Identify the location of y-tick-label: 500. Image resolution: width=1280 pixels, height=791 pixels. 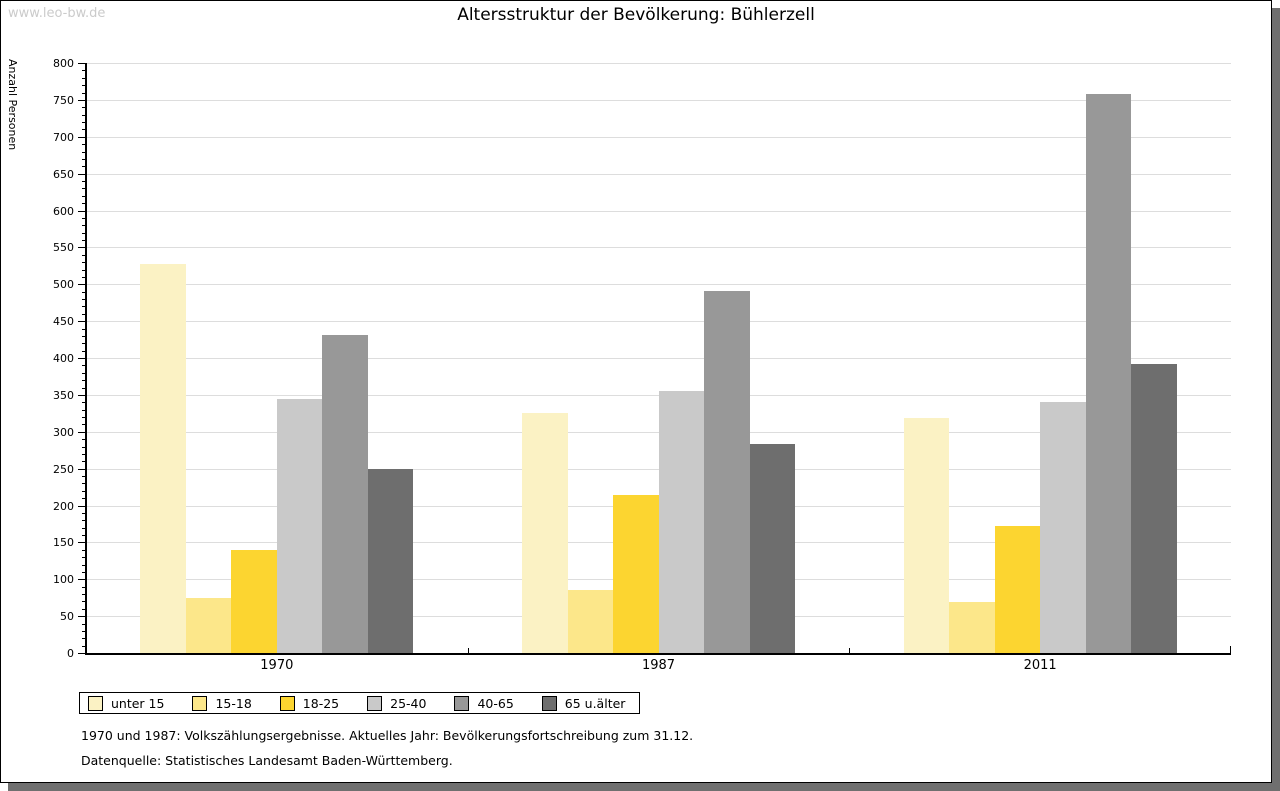
(63, 285).